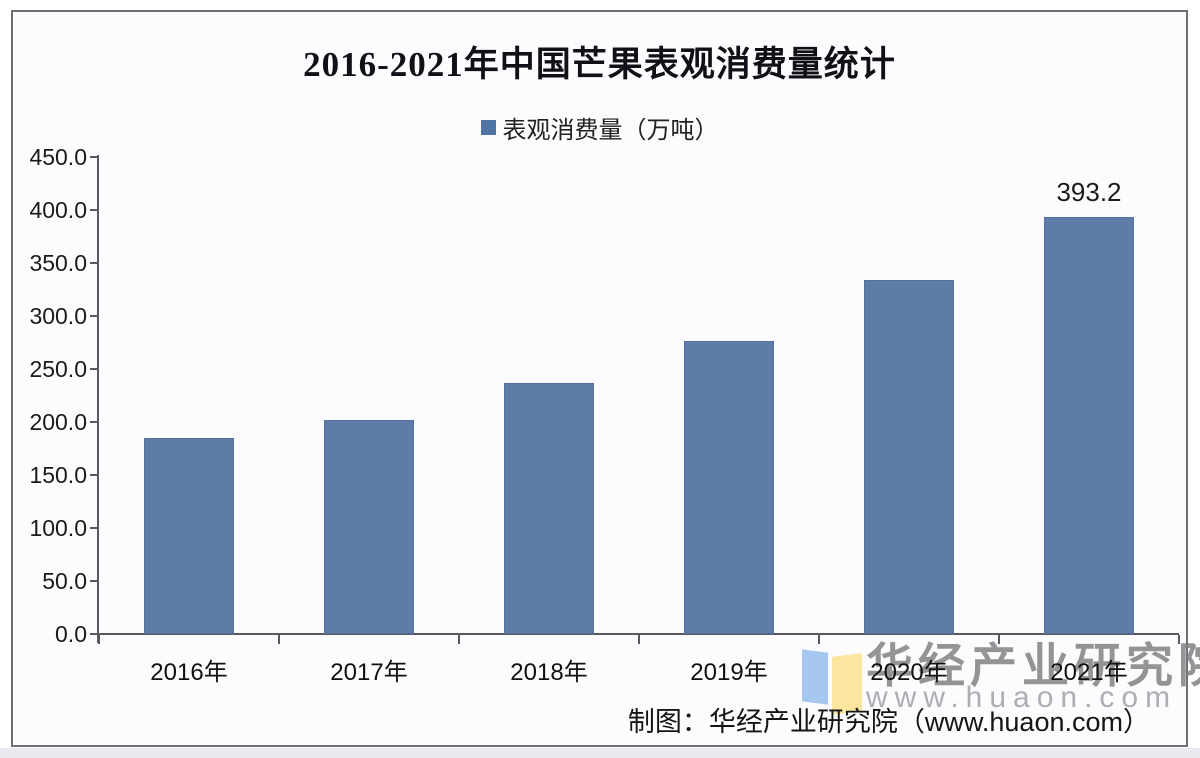  Describe the element at coordinates (98, 399) in the screenshot. I see `y-axis` at that location.